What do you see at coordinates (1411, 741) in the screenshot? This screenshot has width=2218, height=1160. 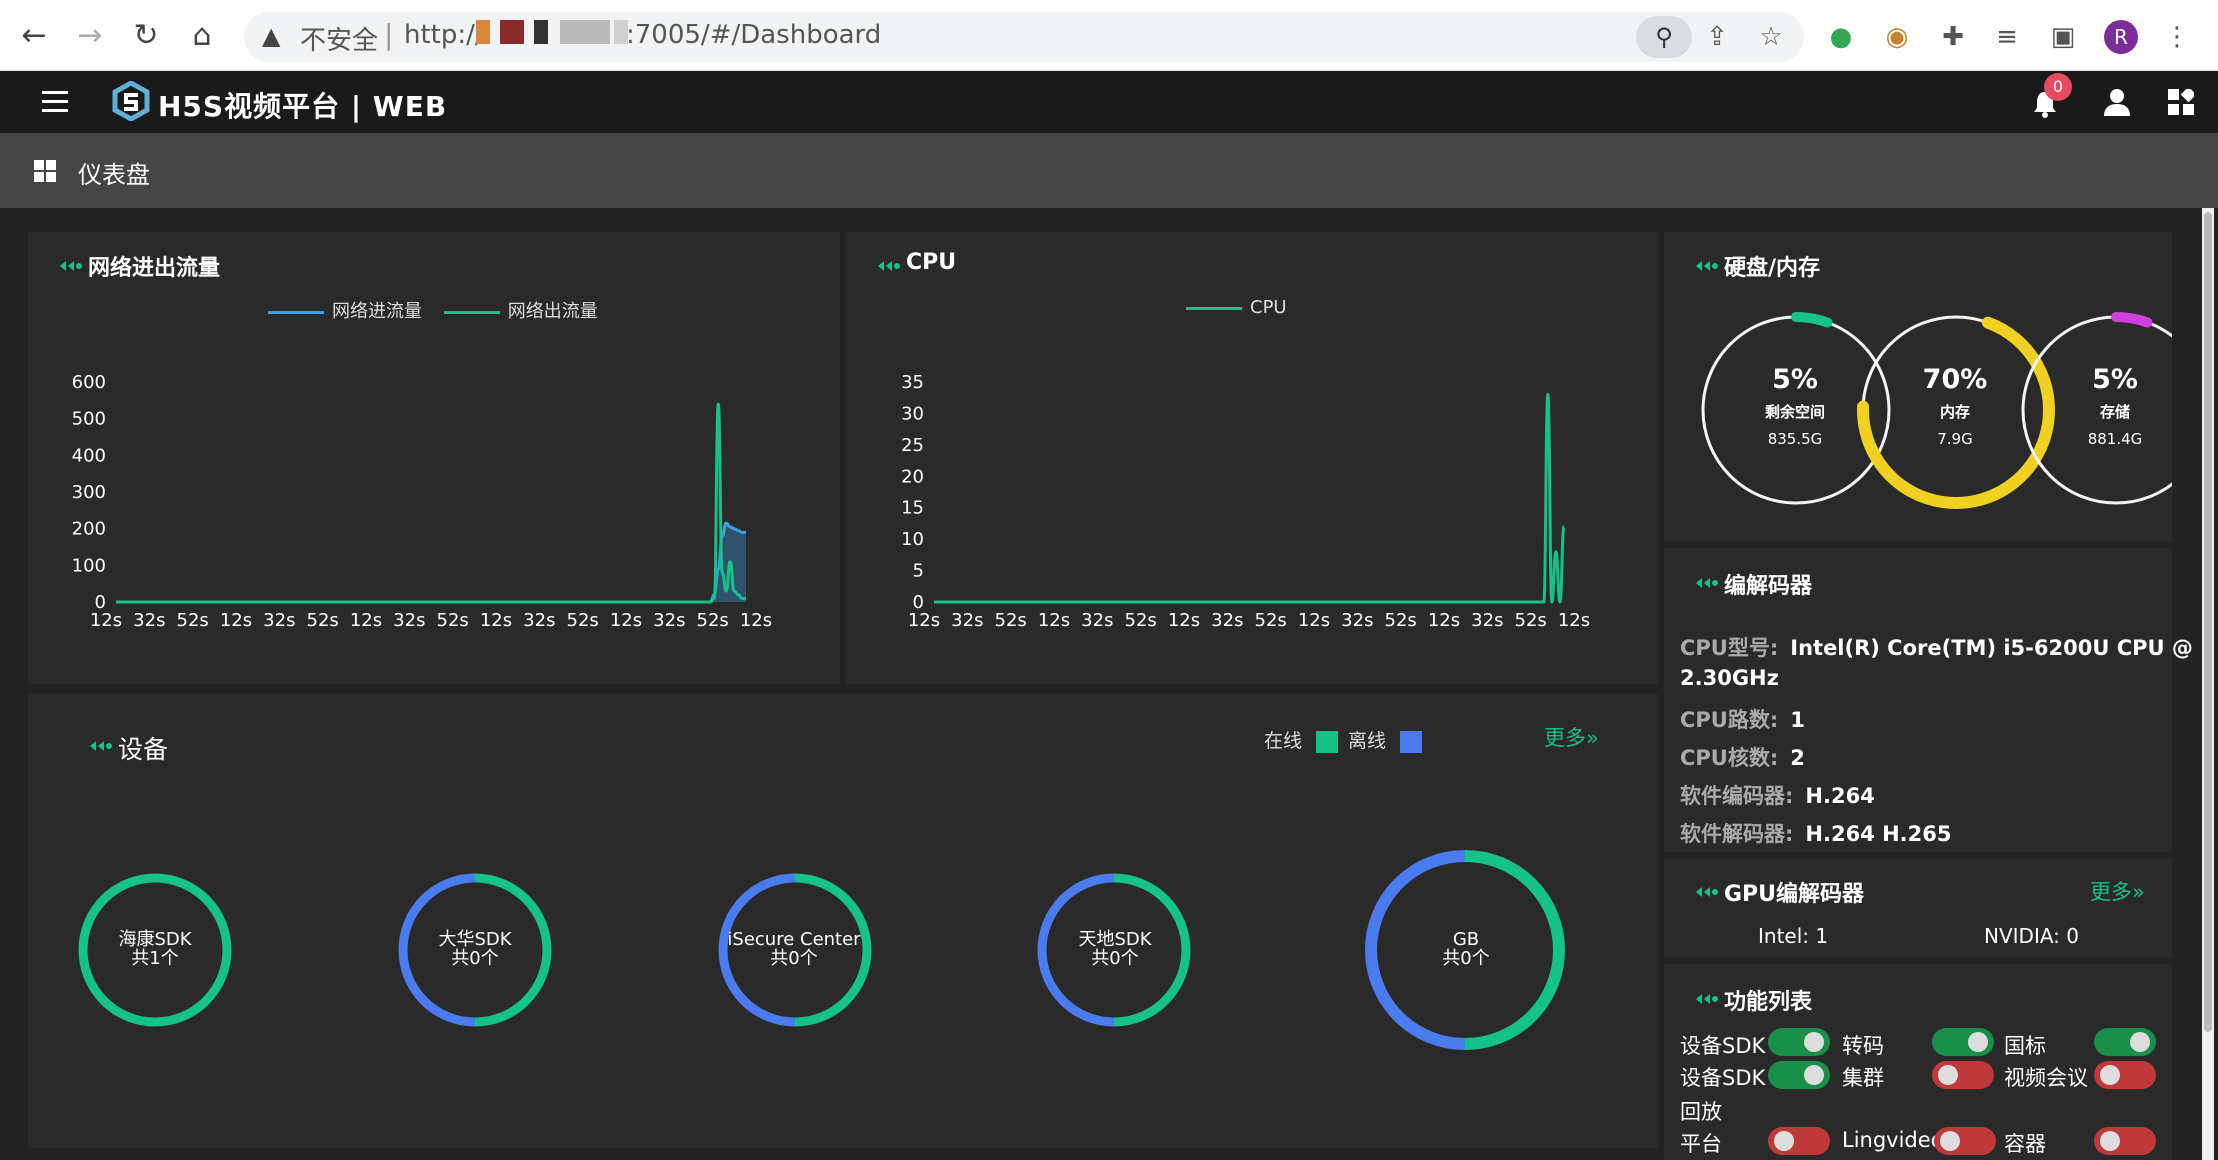 I see `offline-swatch` at bounding box center [1411, 741].